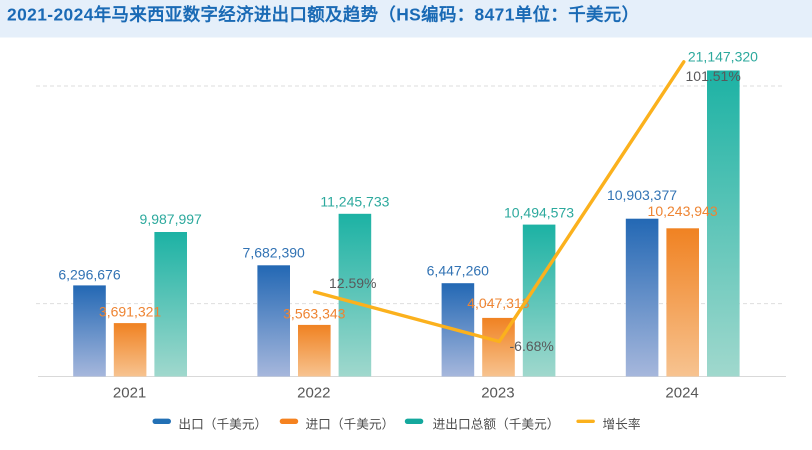  Describe the element at coordinates (350, 425) in the screenshot. I see `svg-text: 进口（千美元）` at that location.